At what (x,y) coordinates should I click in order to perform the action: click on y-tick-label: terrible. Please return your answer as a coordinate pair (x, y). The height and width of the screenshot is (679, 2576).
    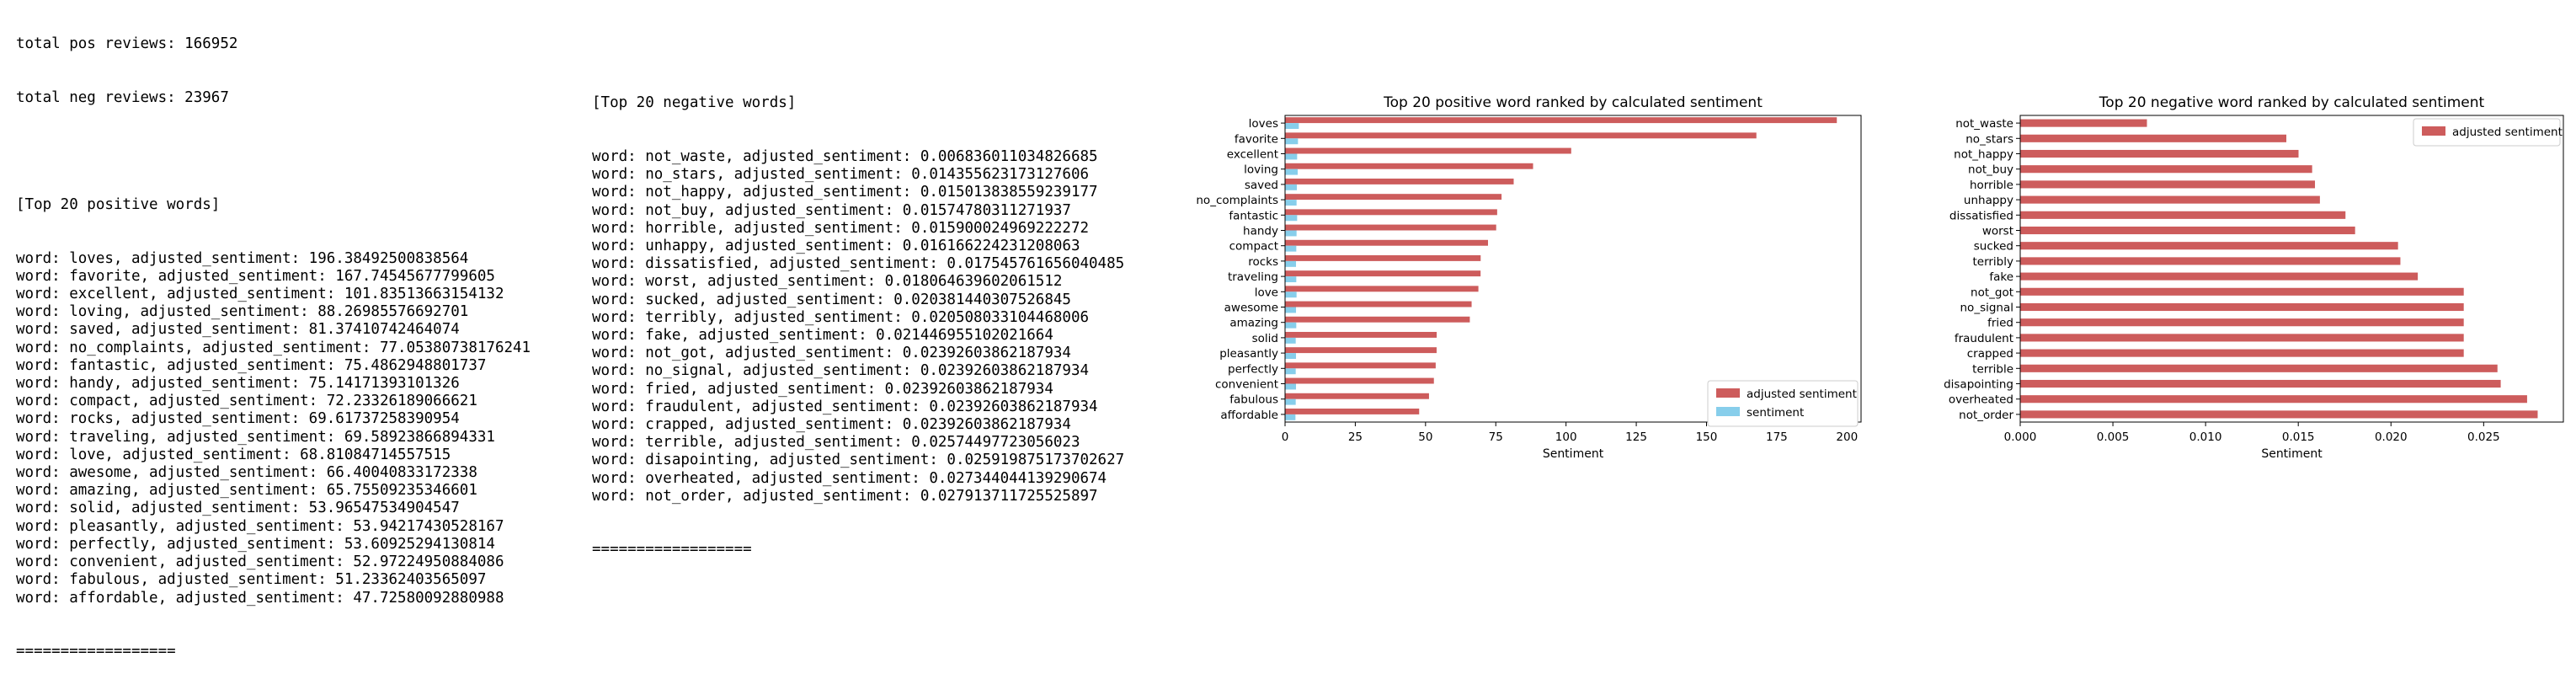
    Looking at the image, I should click on (1992, 369).